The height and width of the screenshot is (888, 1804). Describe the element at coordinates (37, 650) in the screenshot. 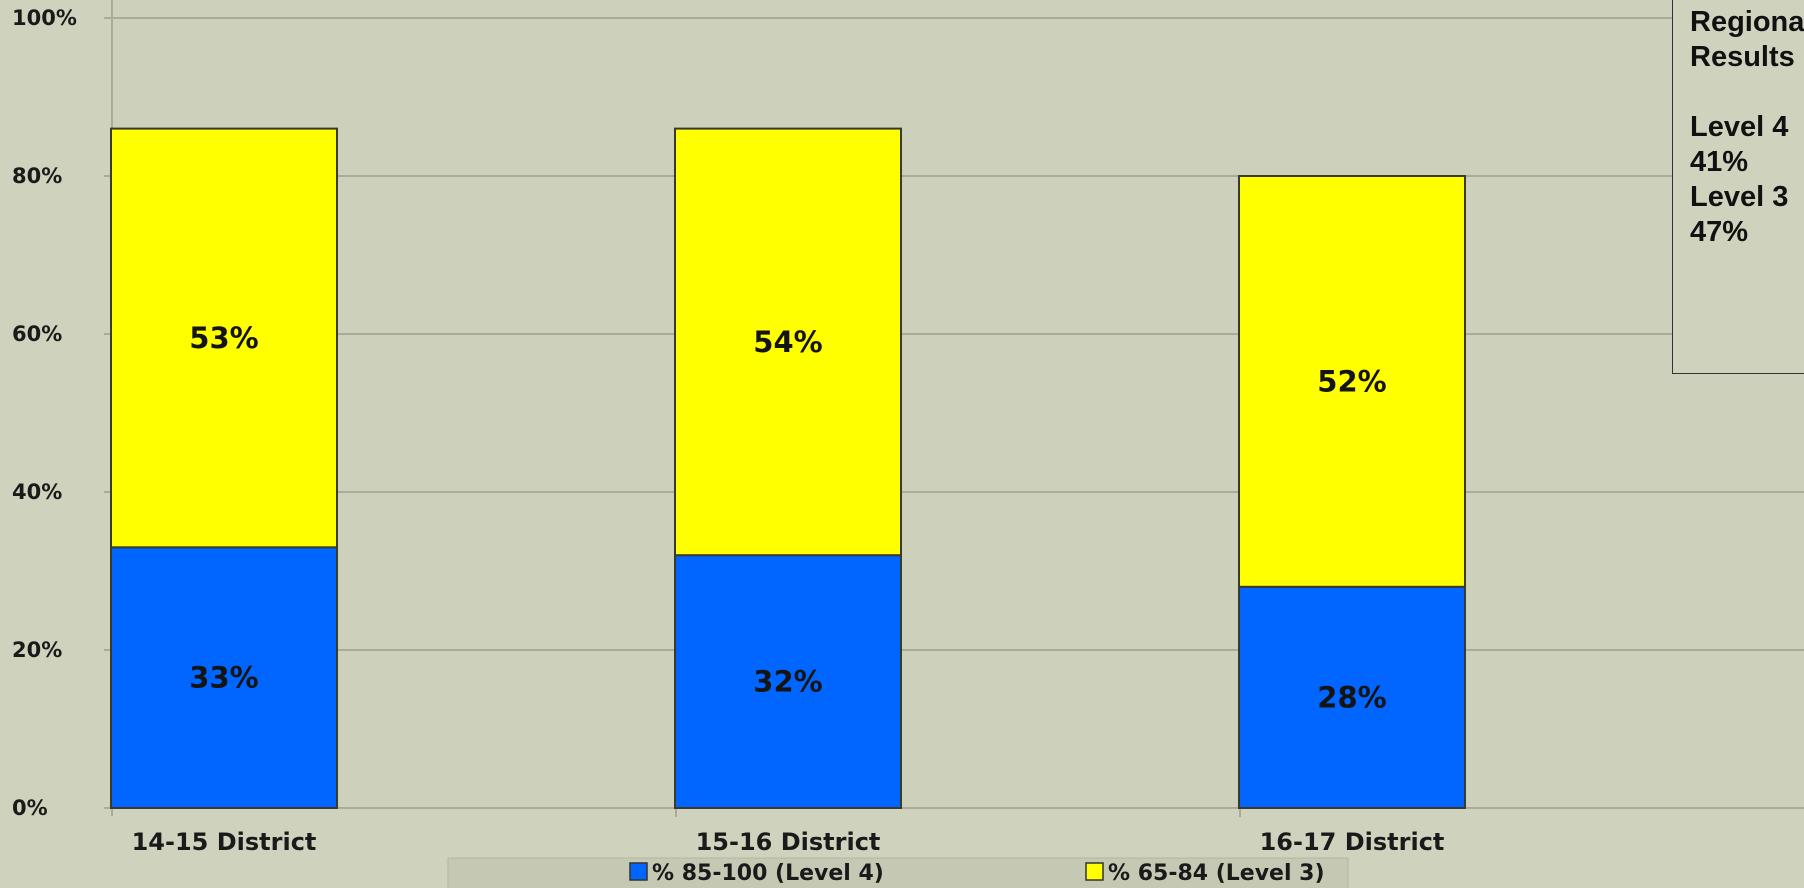

I see `y-tick-label: 20%` at that location.